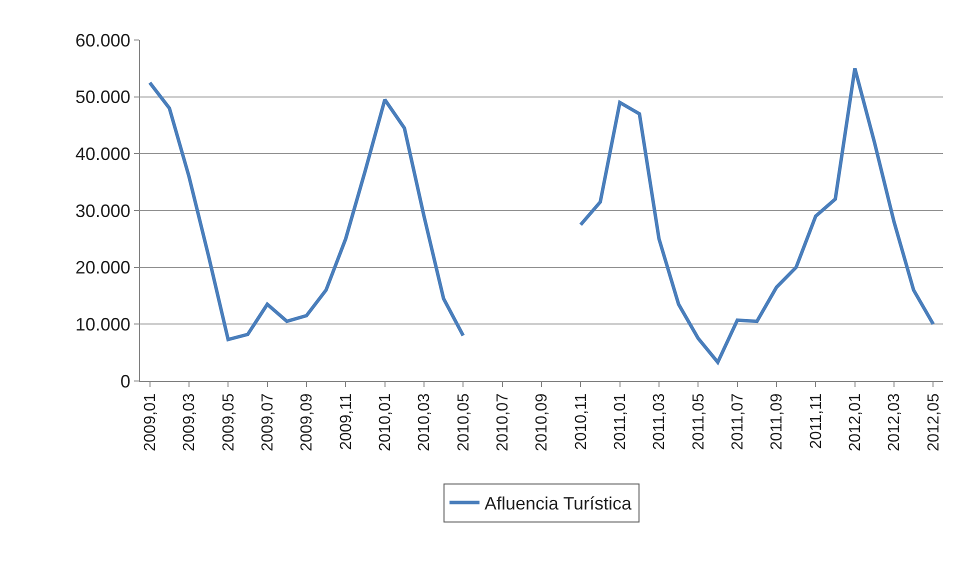  What do you see at coordinates (102, 324) in the screenshot?
I see `y-tick-label: 10.000` at bounding box center [102, 324].